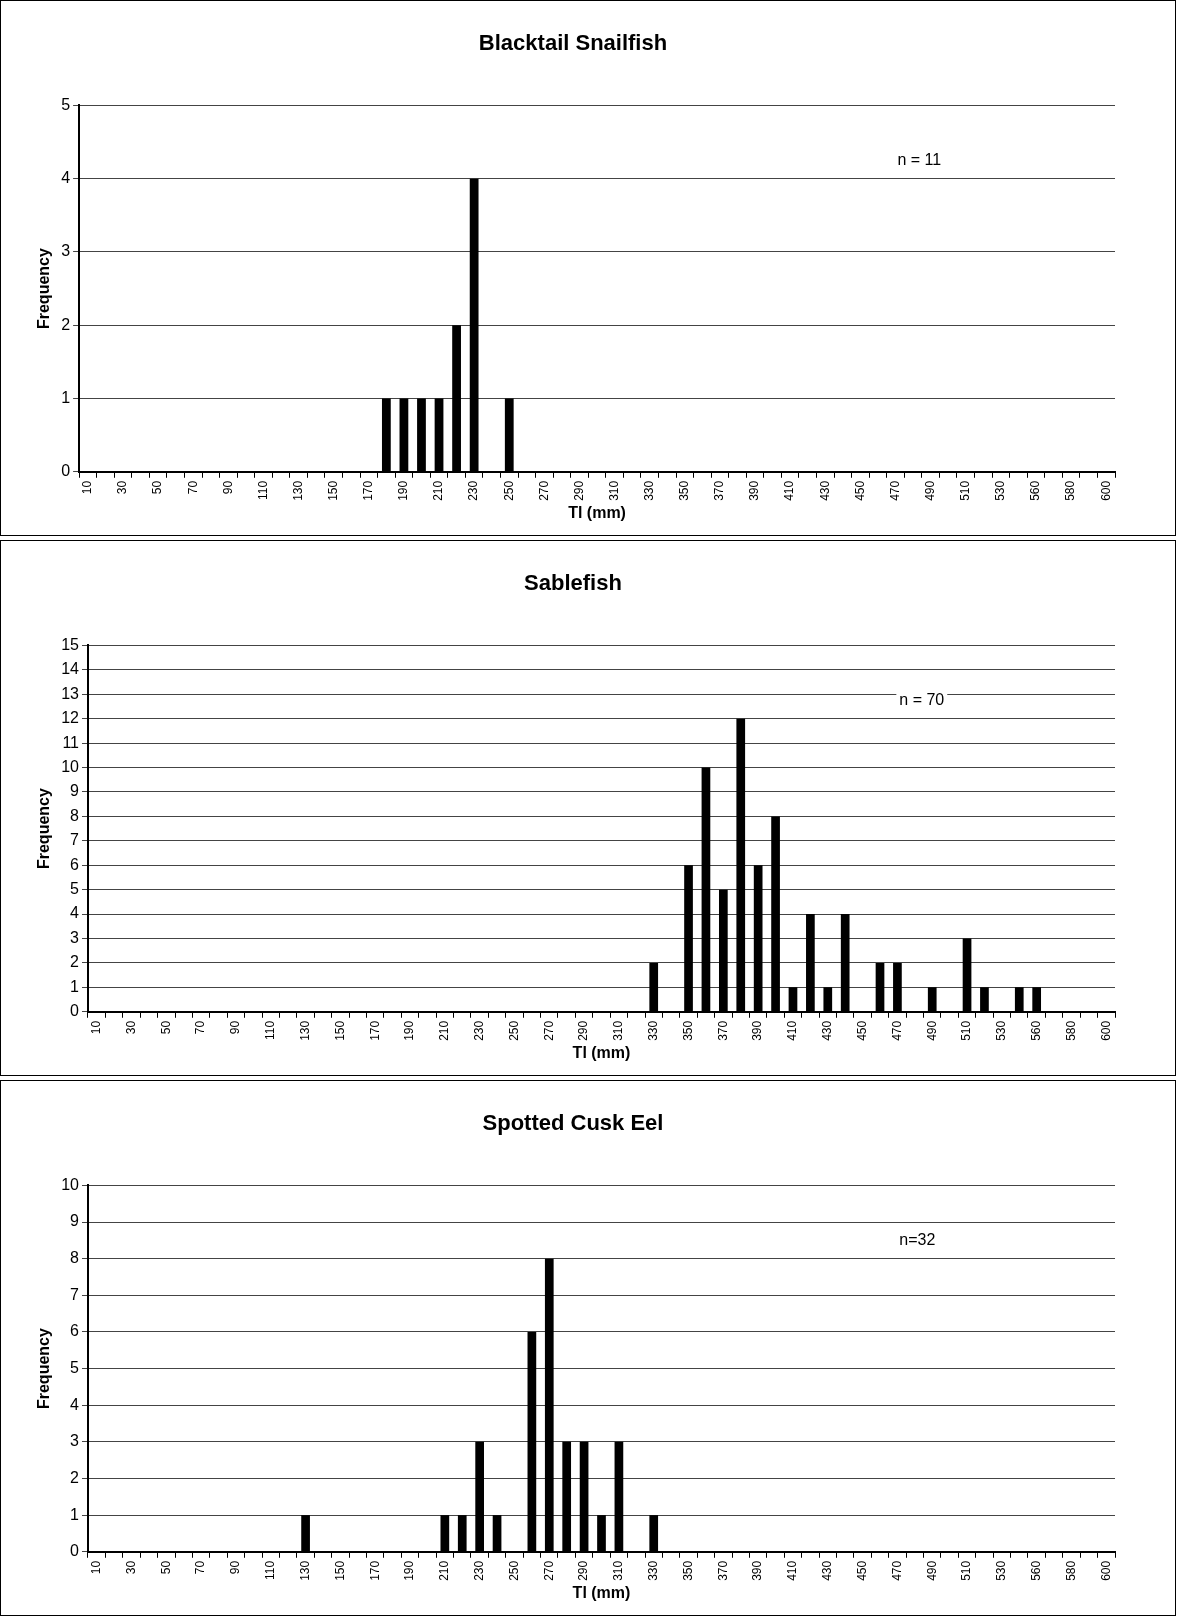  Describe the element at coordinates (71, 742) in the screenshot. I see `y-tick-label: 11` at that location.